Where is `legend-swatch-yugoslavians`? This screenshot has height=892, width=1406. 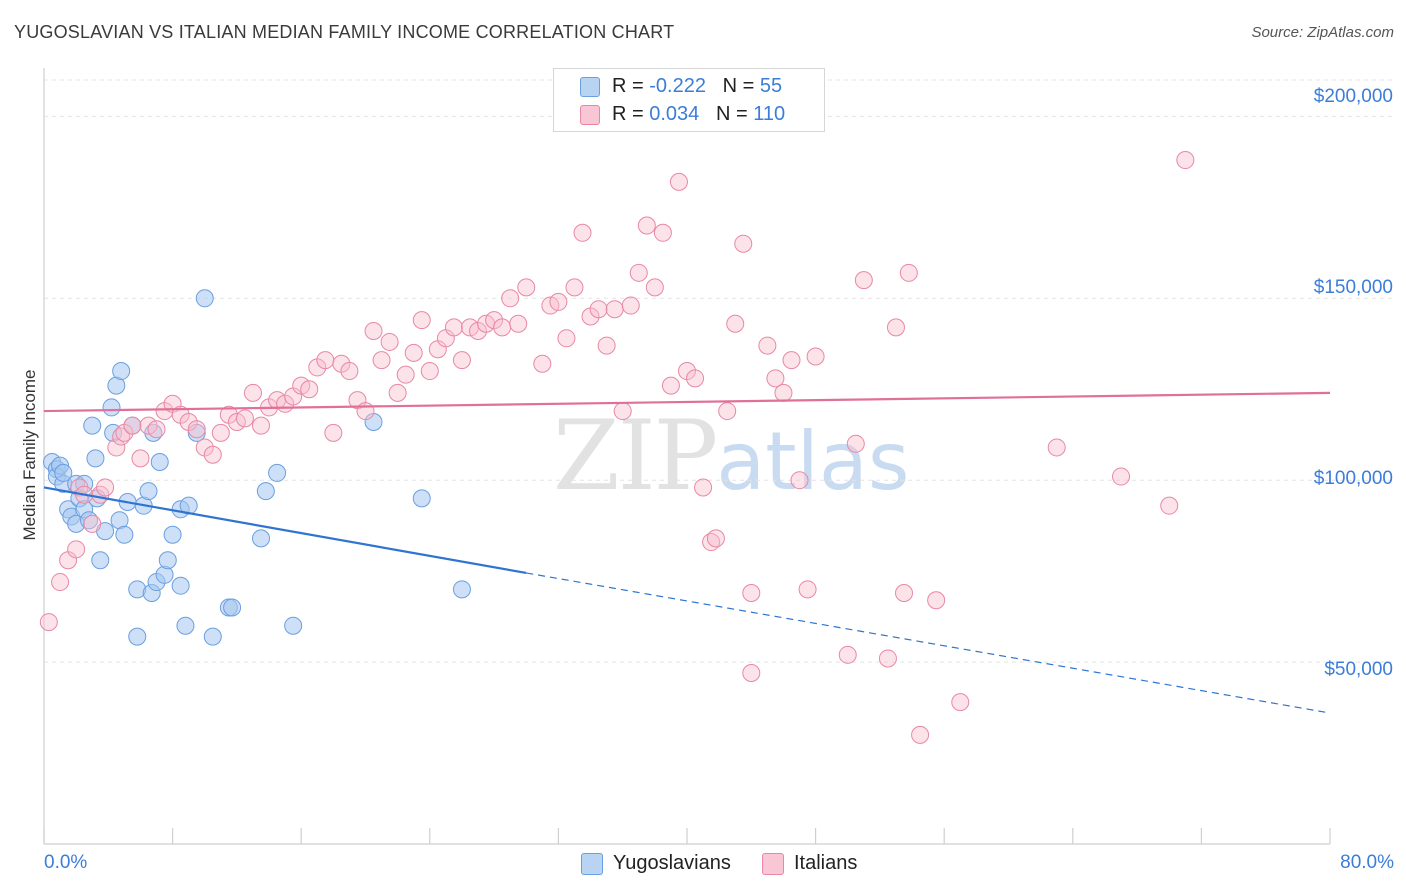
legend-swatch-yugoslavians is located at coordinates (590, 87).